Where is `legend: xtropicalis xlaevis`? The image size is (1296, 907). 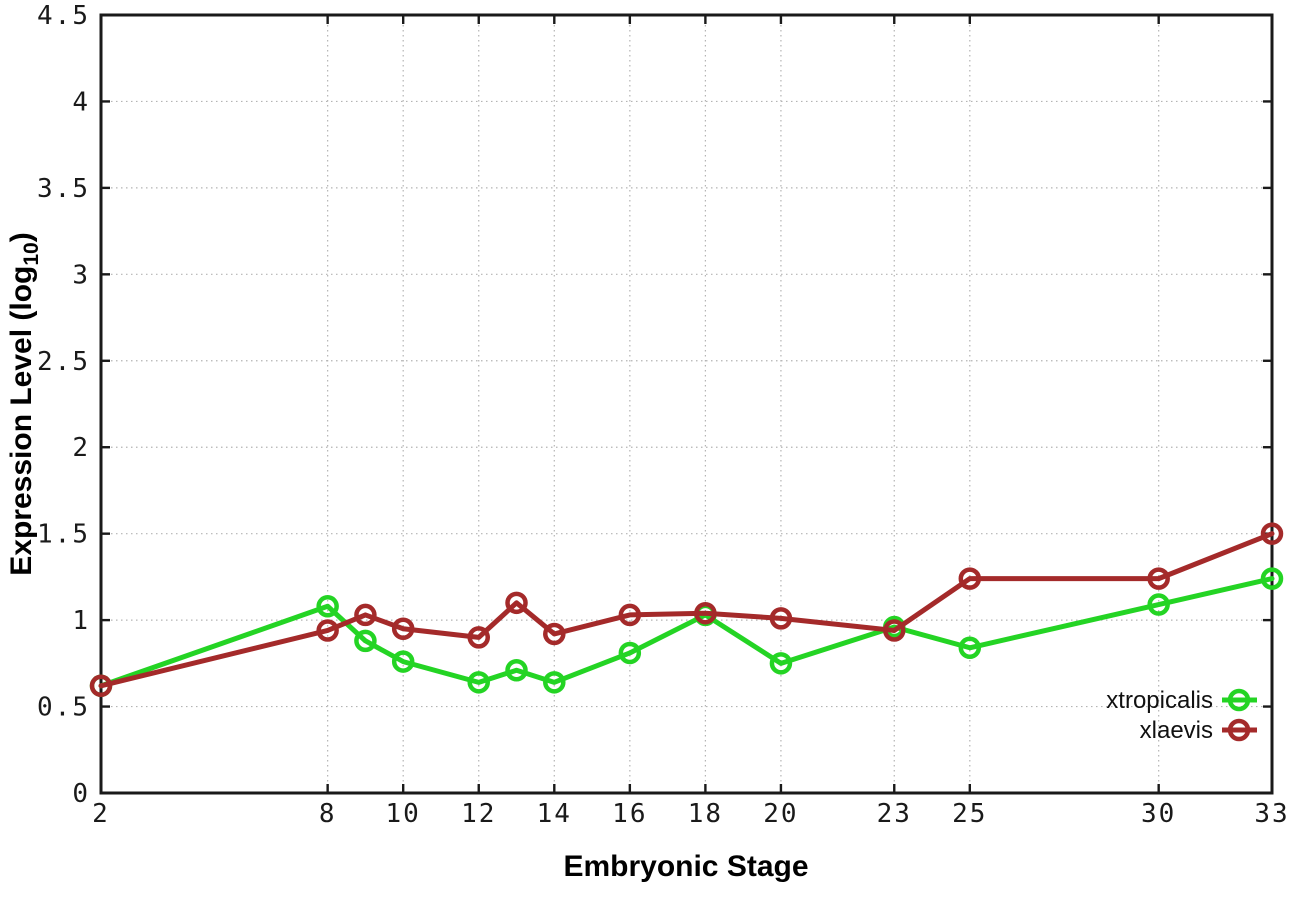
legend: xtropicalis xlaevis is located at coordinates (1181, 715).